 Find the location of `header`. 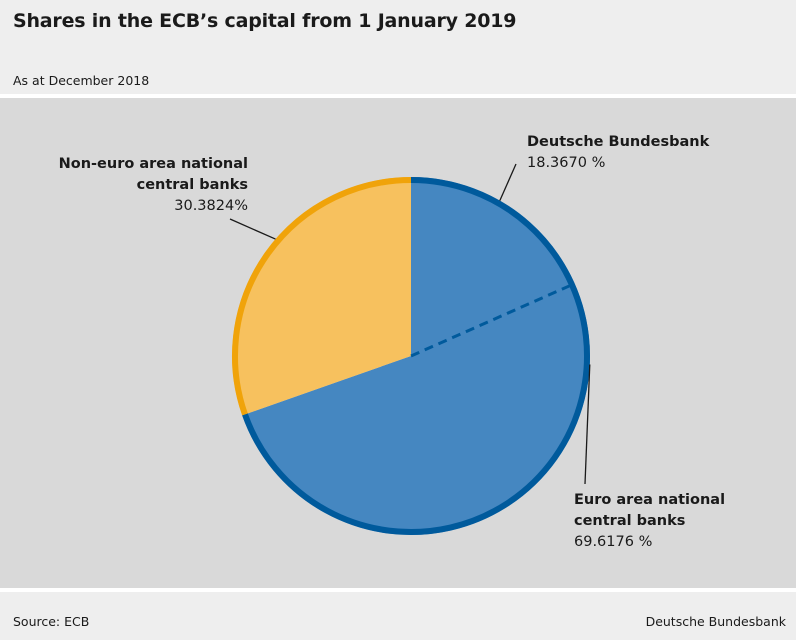

header is located at coordinates (398, 47).